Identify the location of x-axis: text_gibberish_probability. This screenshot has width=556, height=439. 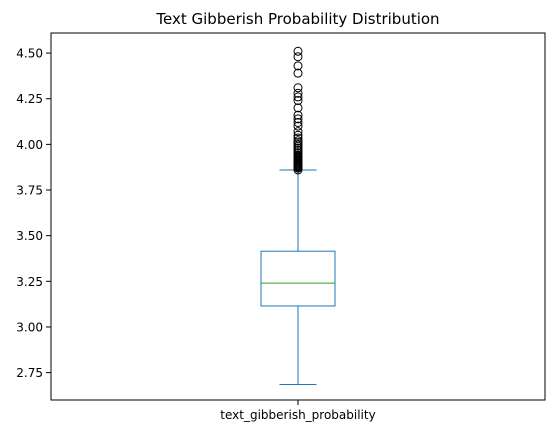
(298, 411).